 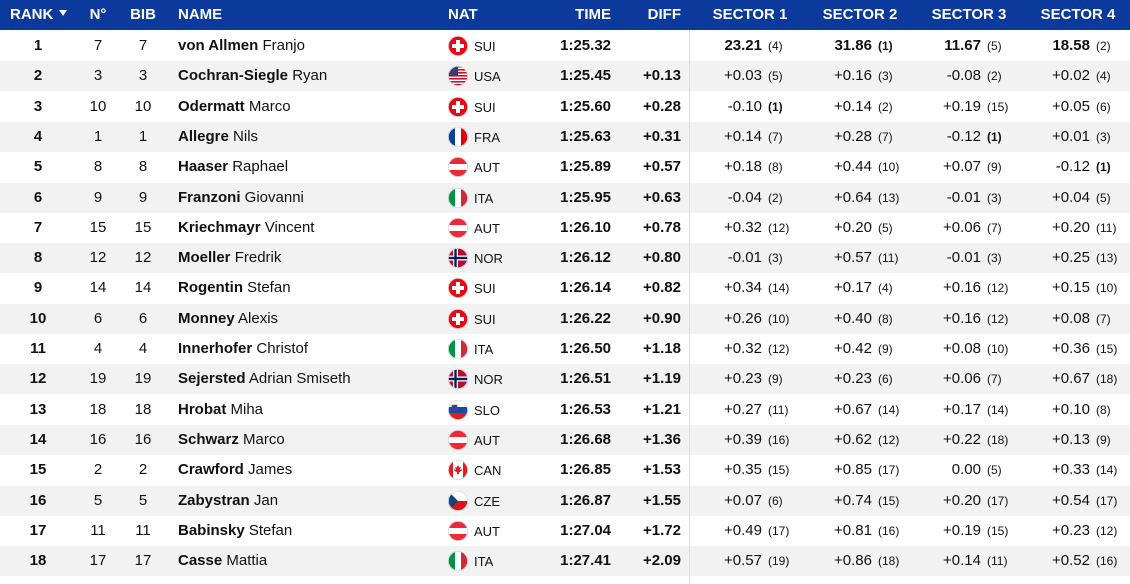 I want to click on first-name: Vincent, so click(x=289, y=227).